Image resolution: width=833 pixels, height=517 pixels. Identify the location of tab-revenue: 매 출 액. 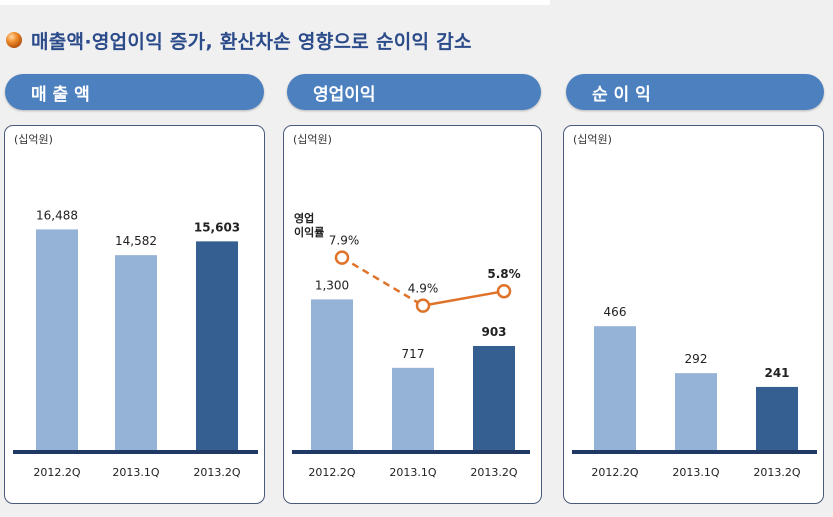
(134, 92).